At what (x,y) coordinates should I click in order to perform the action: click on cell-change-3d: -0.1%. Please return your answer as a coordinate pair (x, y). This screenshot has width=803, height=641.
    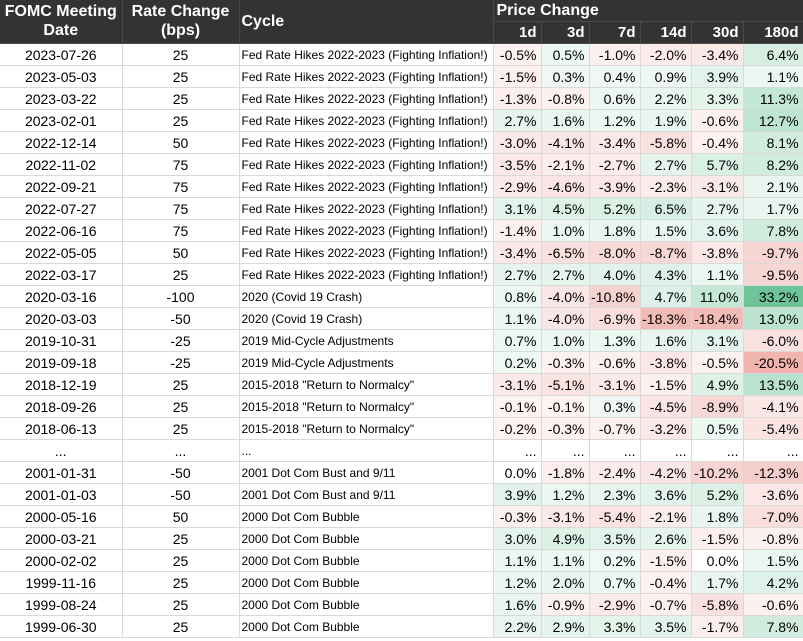
    Looking at the image, I should click on (565, 406).